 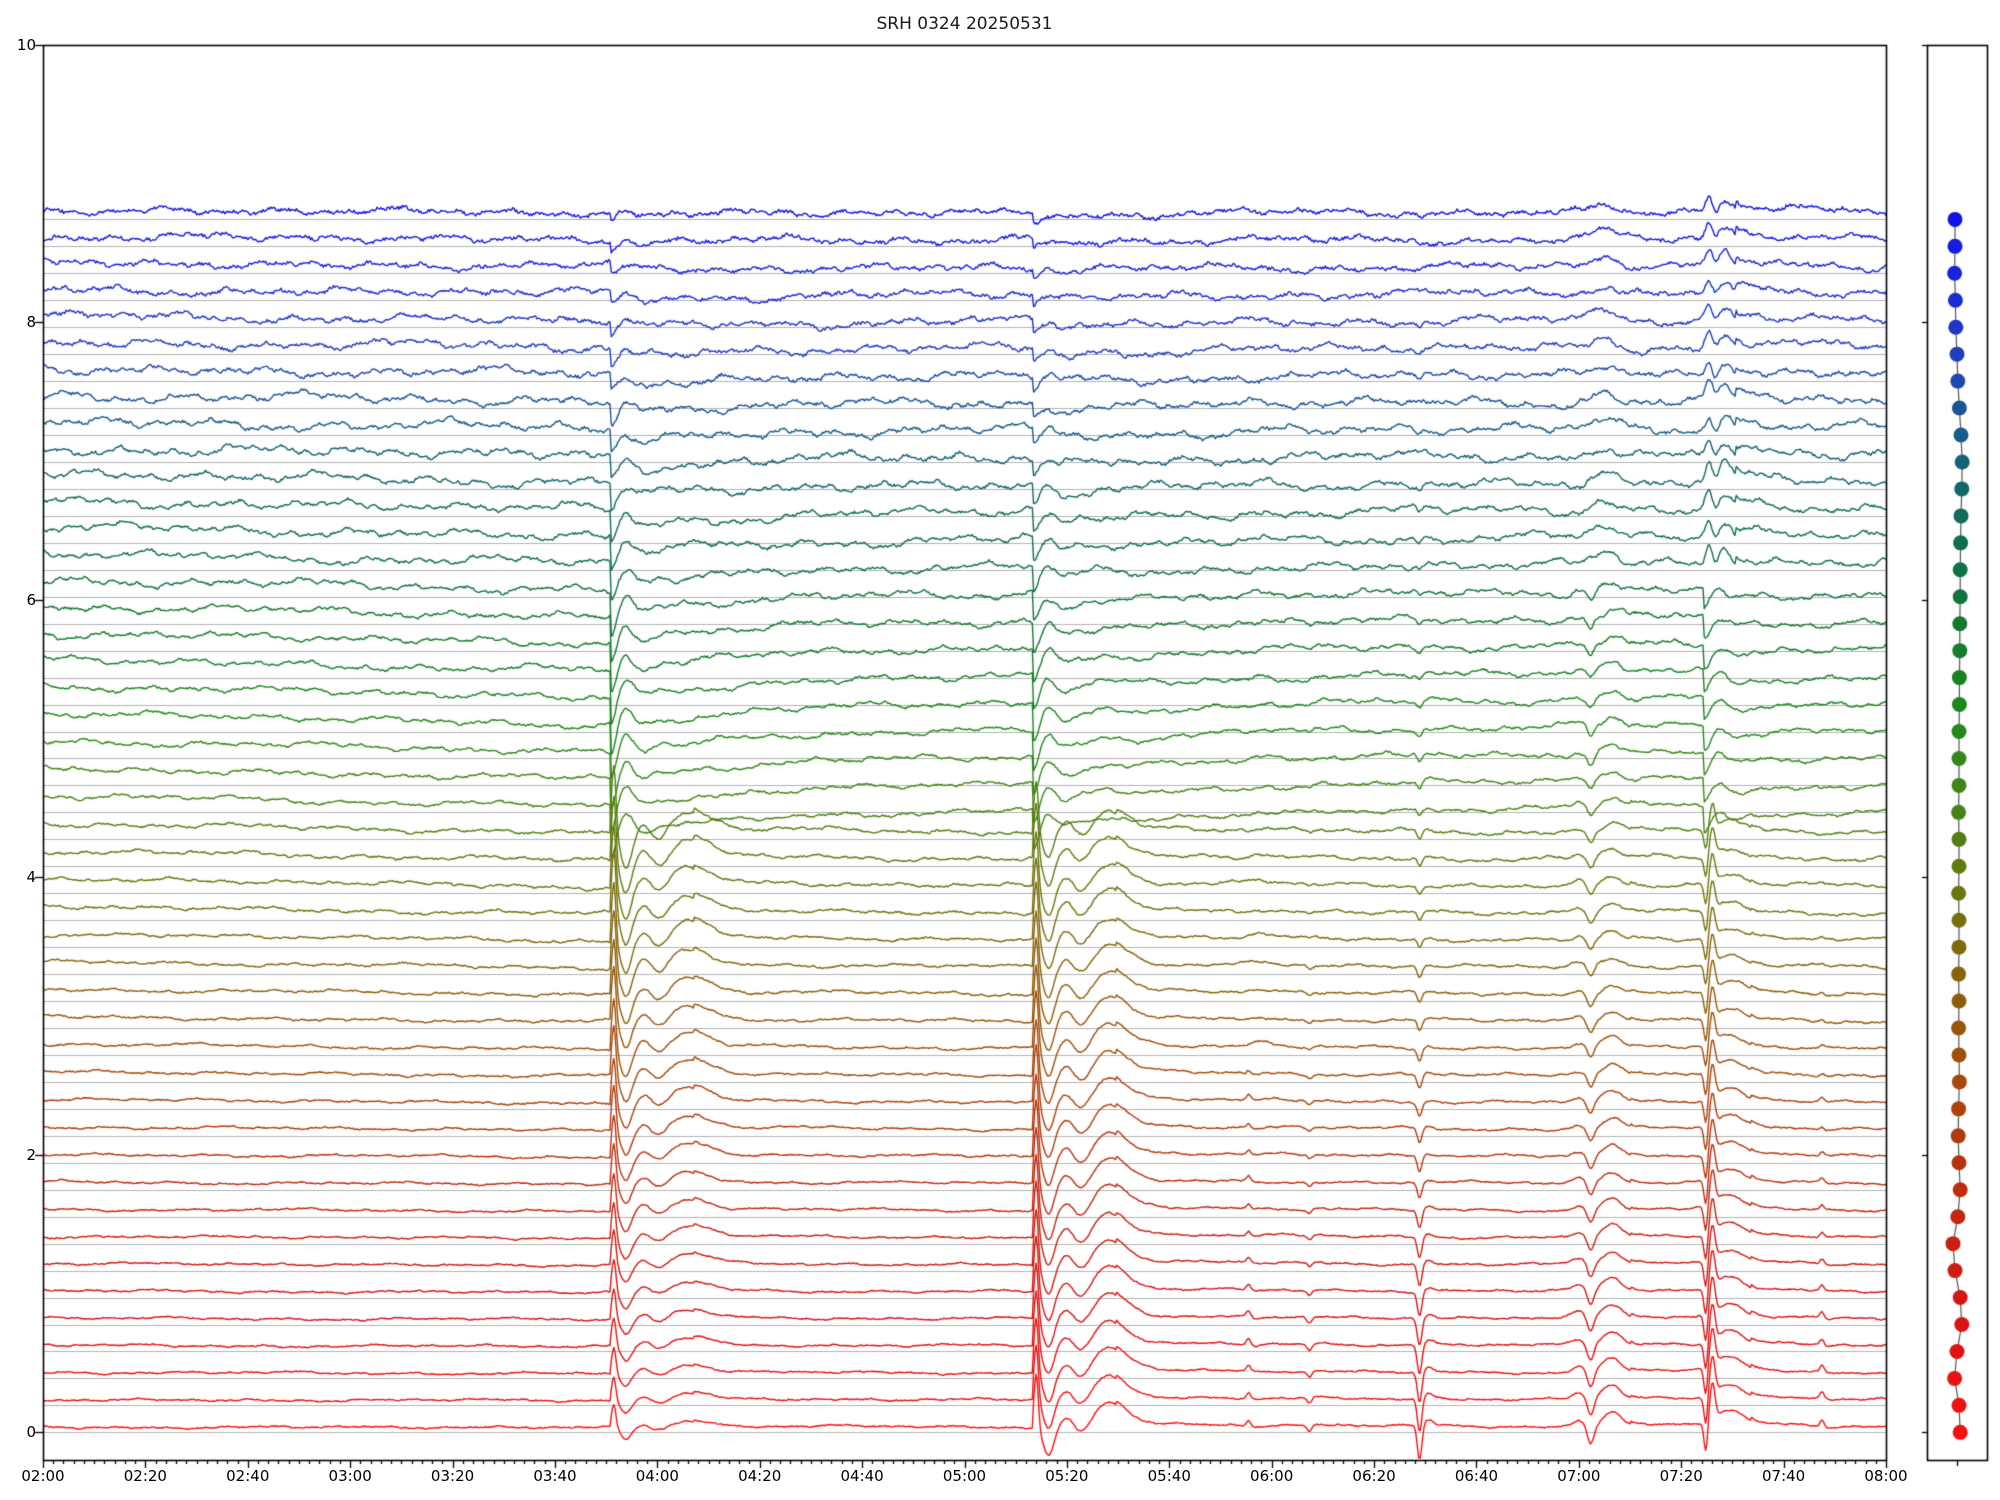 I want to click on x-tick-label: 03:00, so click(x=350, y=1476).